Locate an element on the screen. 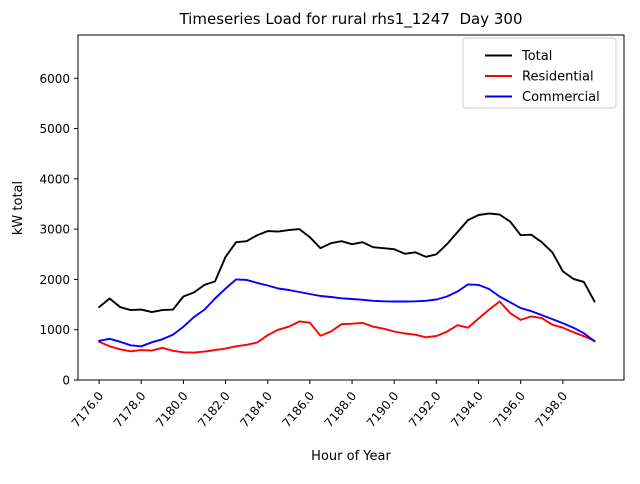 This screenshot has height=484, width=640. legend-commercial-label: Commercial is located at coordinates (561, 97).